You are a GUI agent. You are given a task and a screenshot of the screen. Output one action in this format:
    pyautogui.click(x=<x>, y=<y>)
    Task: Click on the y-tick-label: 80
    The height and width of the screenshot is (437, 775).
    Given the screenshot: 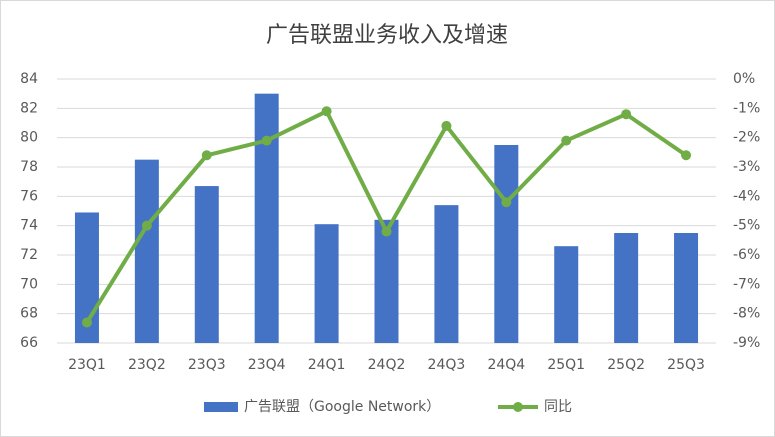 What is the action you would take?
    pyautogui.click(x=29, y=138)
    